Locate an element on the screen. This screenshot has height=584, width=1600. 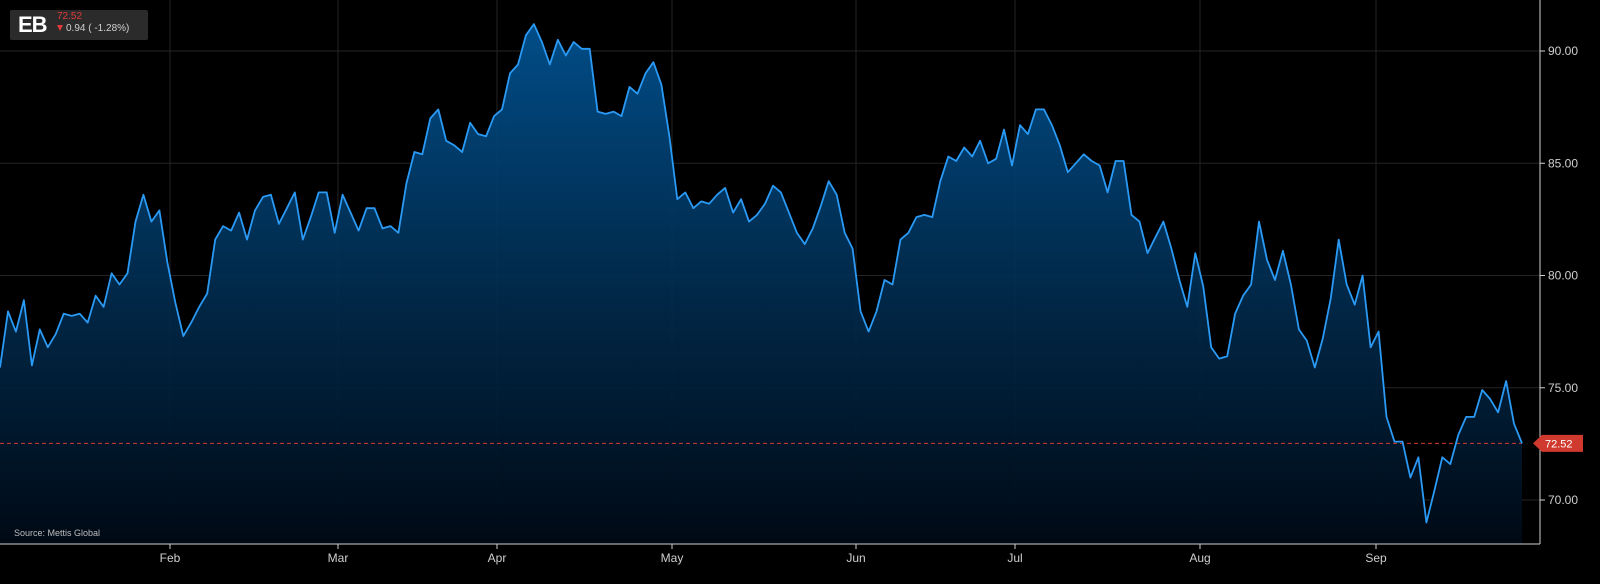
ticker-change: 0.94 ( -1.28%) is located at coordinates (98, 28).